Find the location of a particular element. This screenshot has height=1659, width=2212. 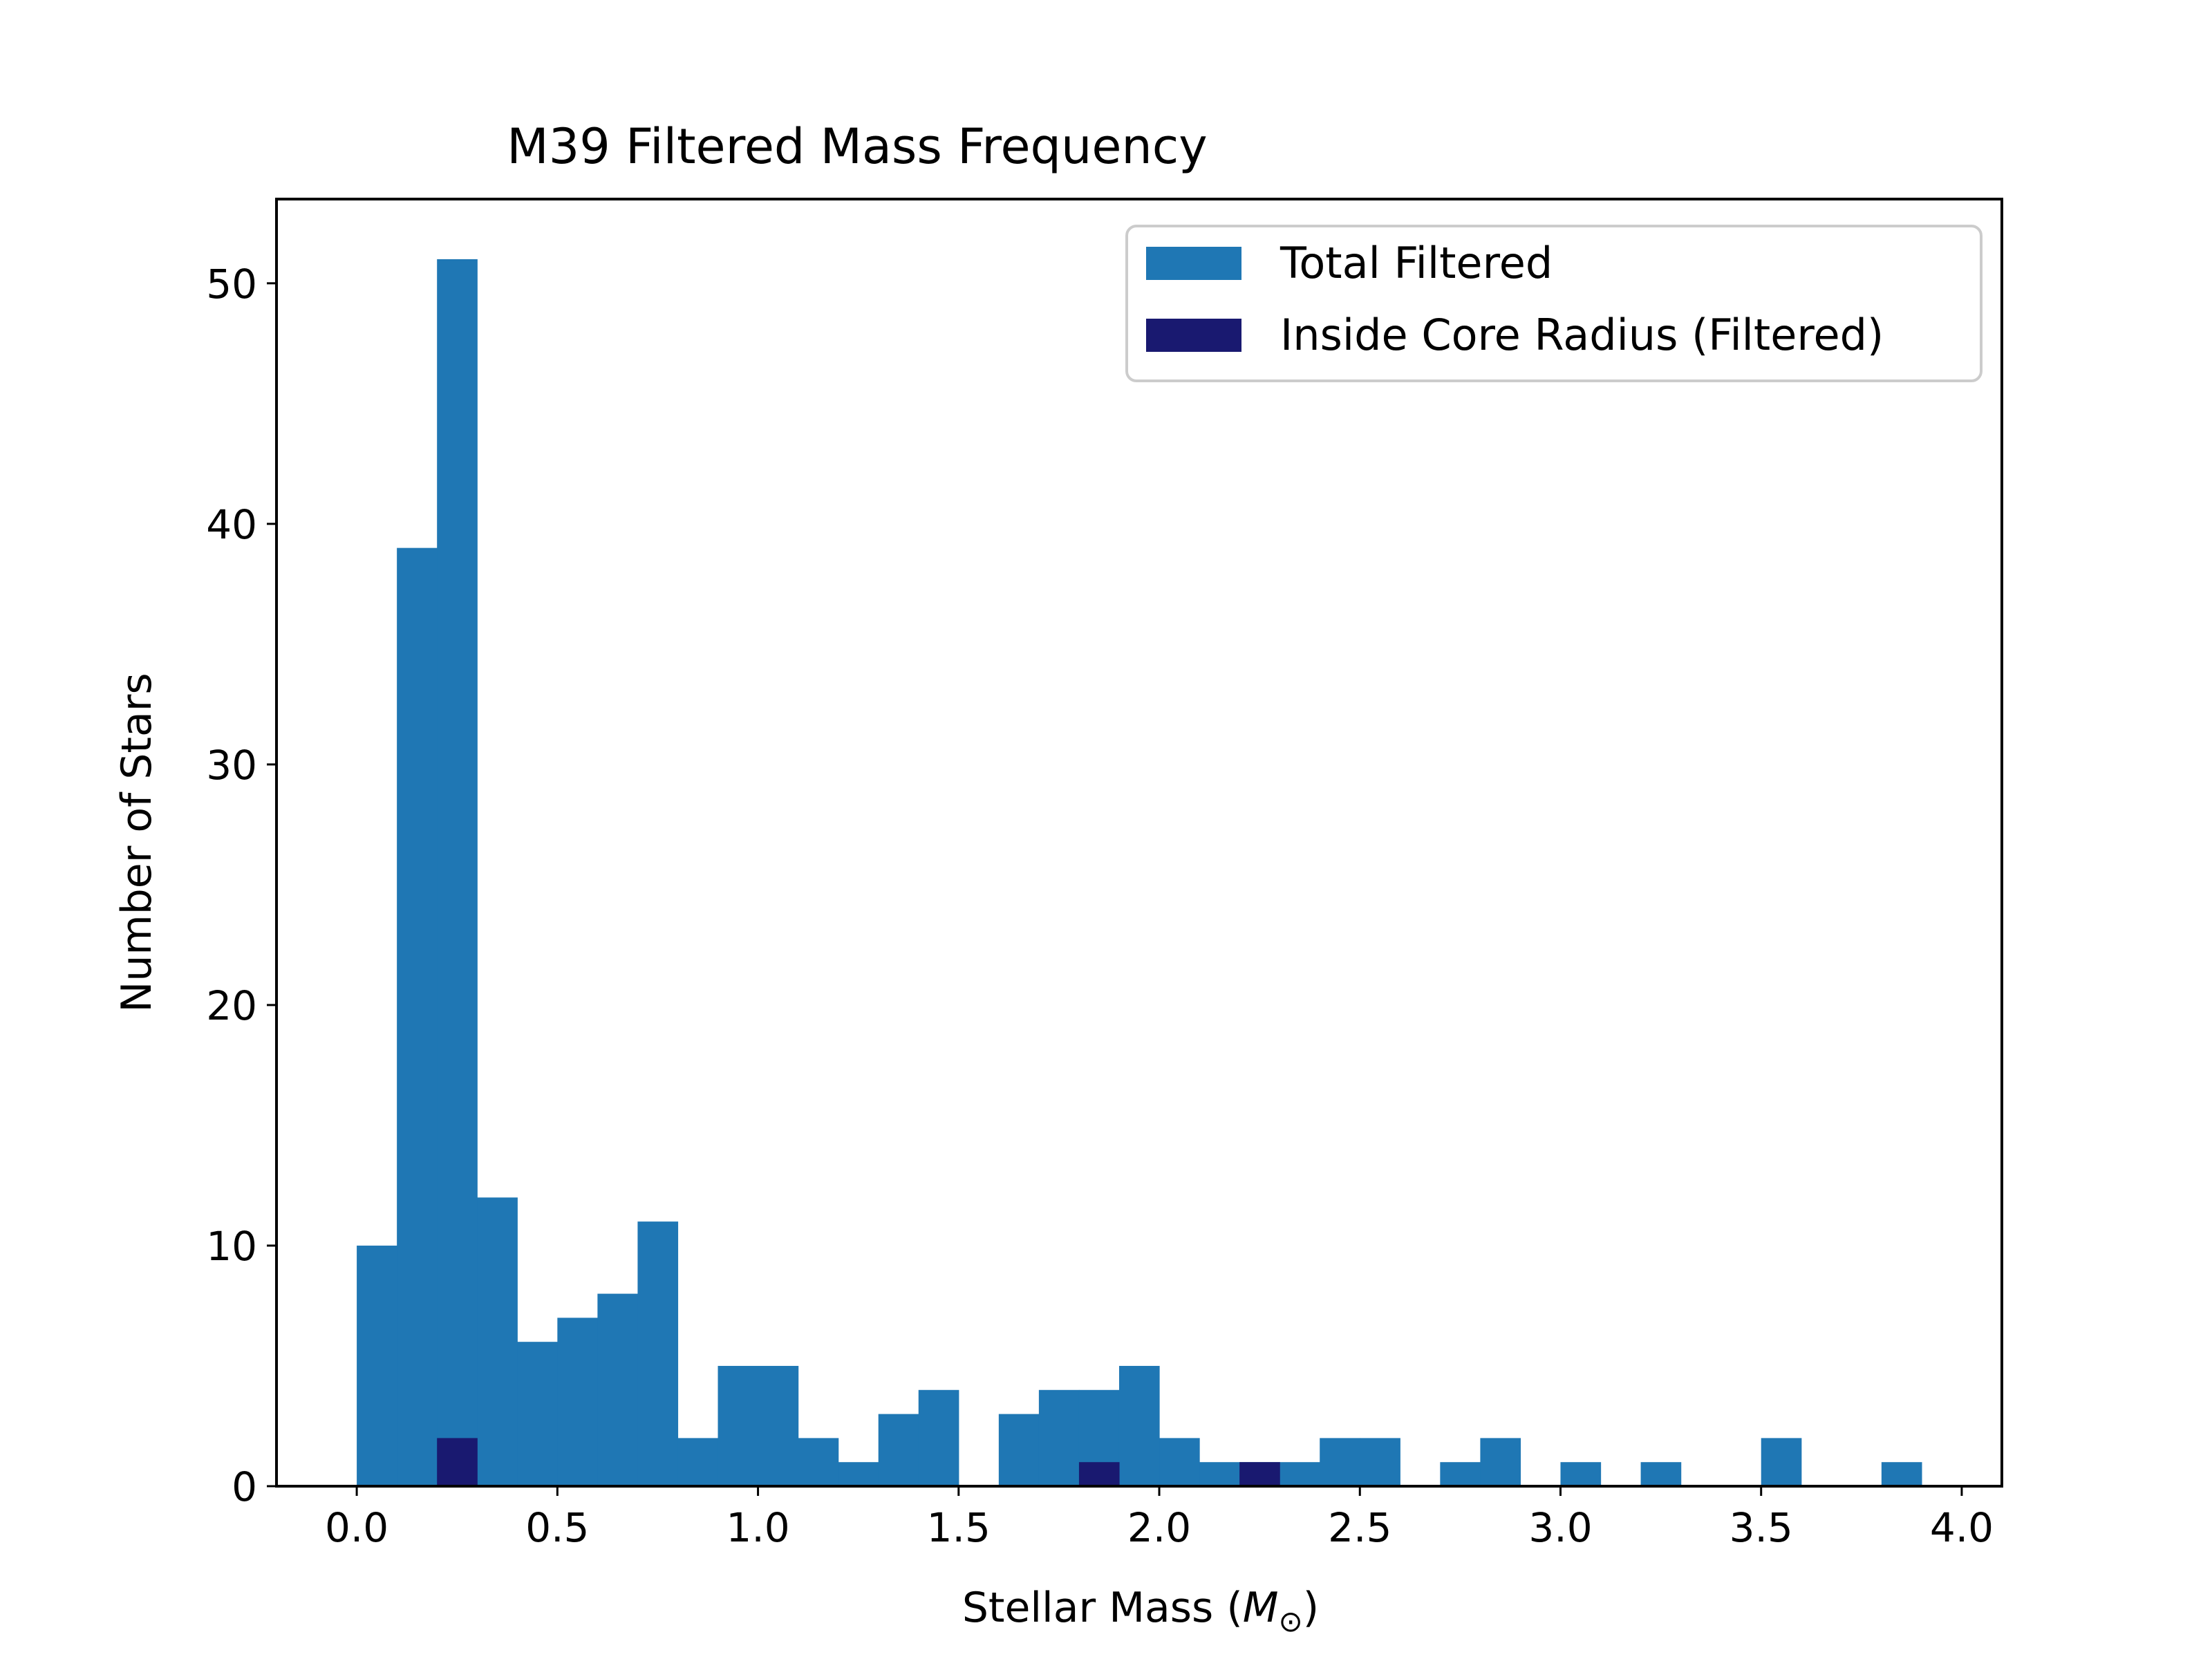

y-tick-label: 10 is located at coordinates (232, 1246).